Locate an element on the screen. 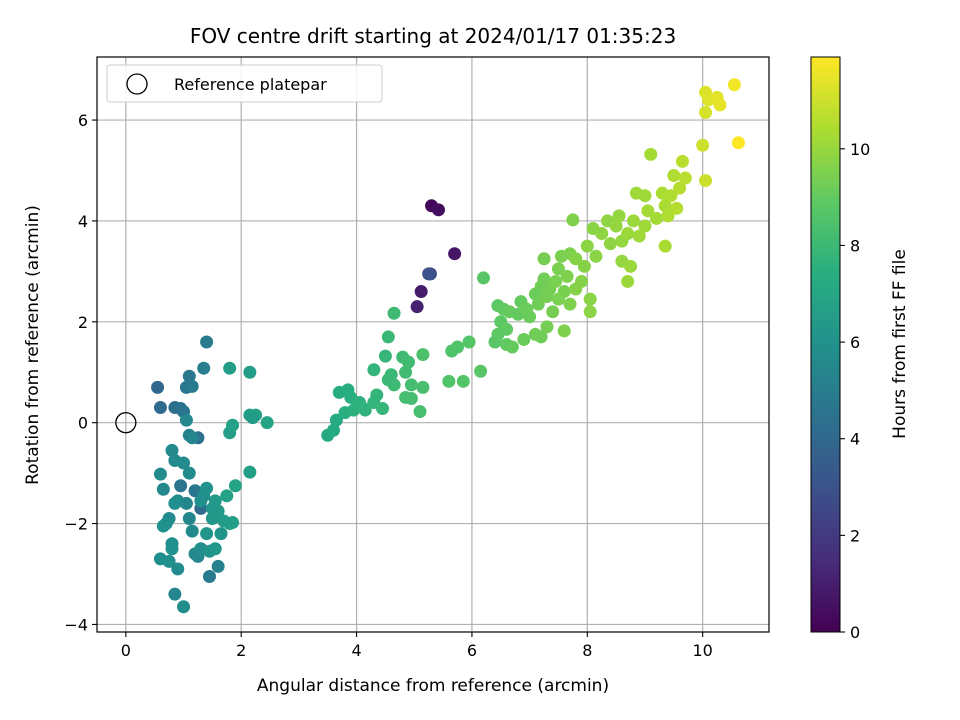 The width and height of the screenshot is (960, 720). x-tick-label: 10 is located at coordinates (702, 650).